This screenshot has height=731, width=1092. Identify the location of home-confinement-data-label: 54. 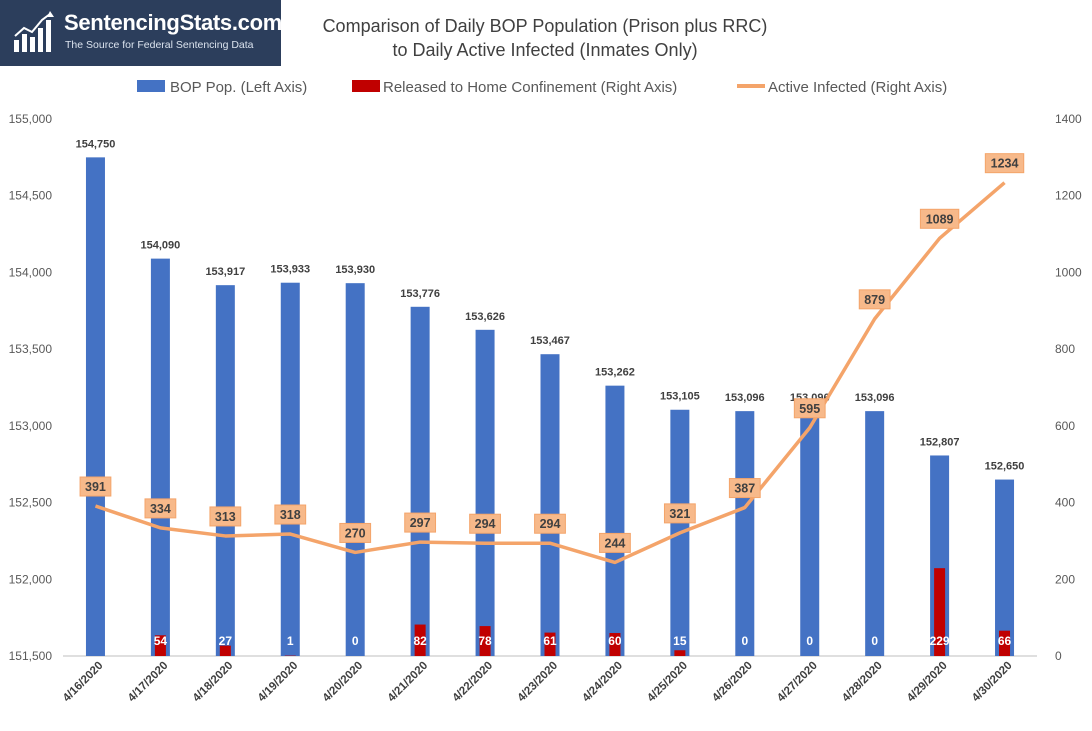
(161, 641).